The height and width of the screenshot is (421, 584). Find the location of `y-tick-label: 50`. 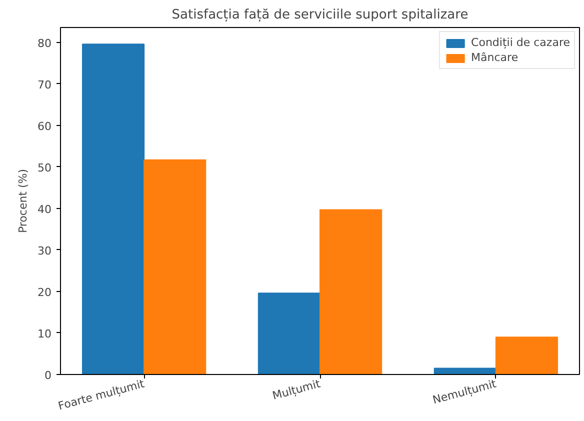

y-tick-label: 50 is located at coordinates (45, 167).